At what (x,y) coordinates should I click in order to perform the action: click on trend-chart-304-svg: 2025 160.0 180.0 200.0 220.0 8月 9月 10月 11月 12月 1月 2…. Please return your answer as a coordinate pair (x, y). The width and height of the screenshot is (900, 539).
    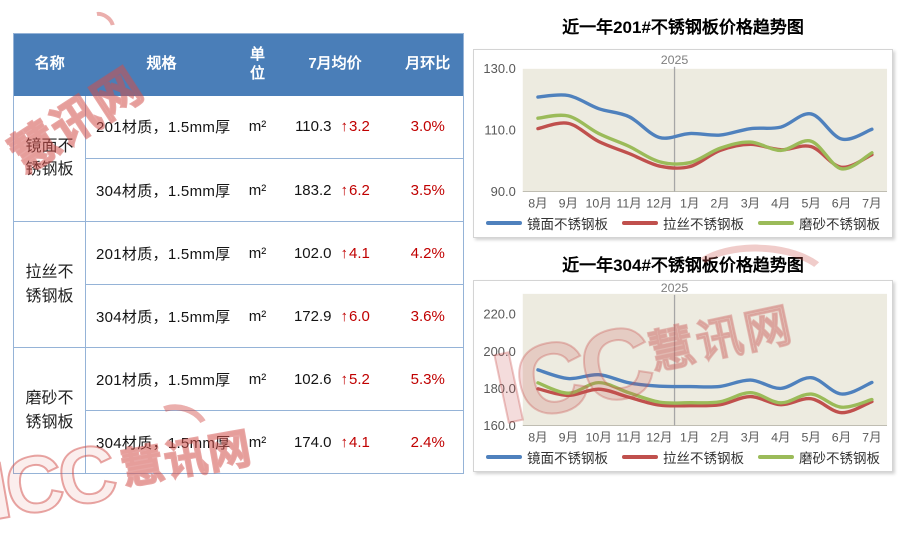
    Looking at the image, I should click on (685, 362).